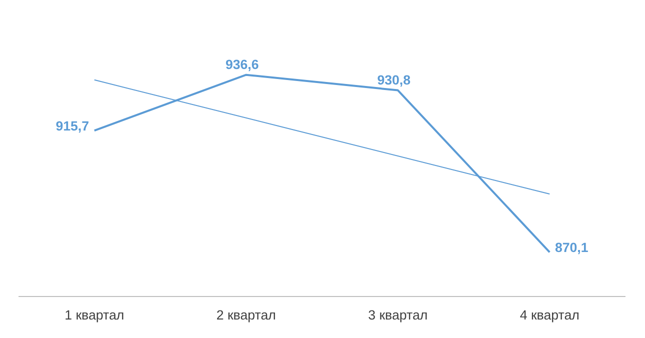 This screenshot has width=645, height=338. Describe the element at coordinates (394, 80) in the screenshot. I see `data-label: 930,8` at that location.